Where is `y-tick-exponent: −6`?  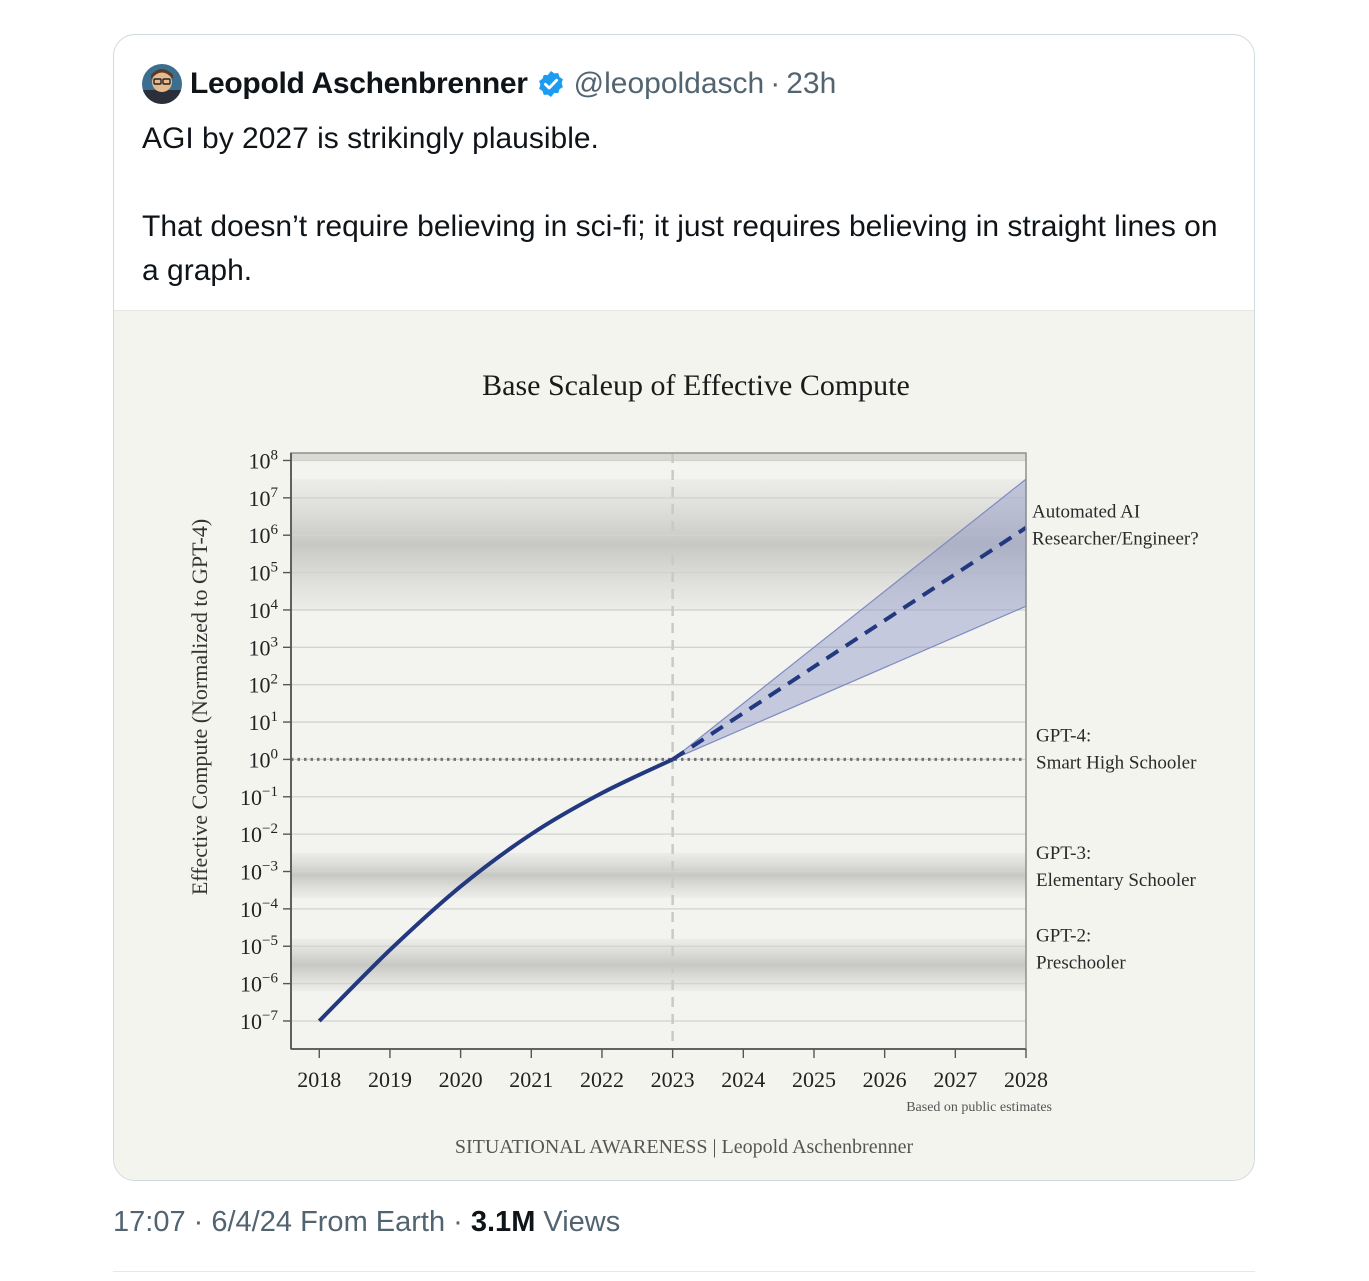
y-tick-exponent: −6 is located at coordinates (270, 979).